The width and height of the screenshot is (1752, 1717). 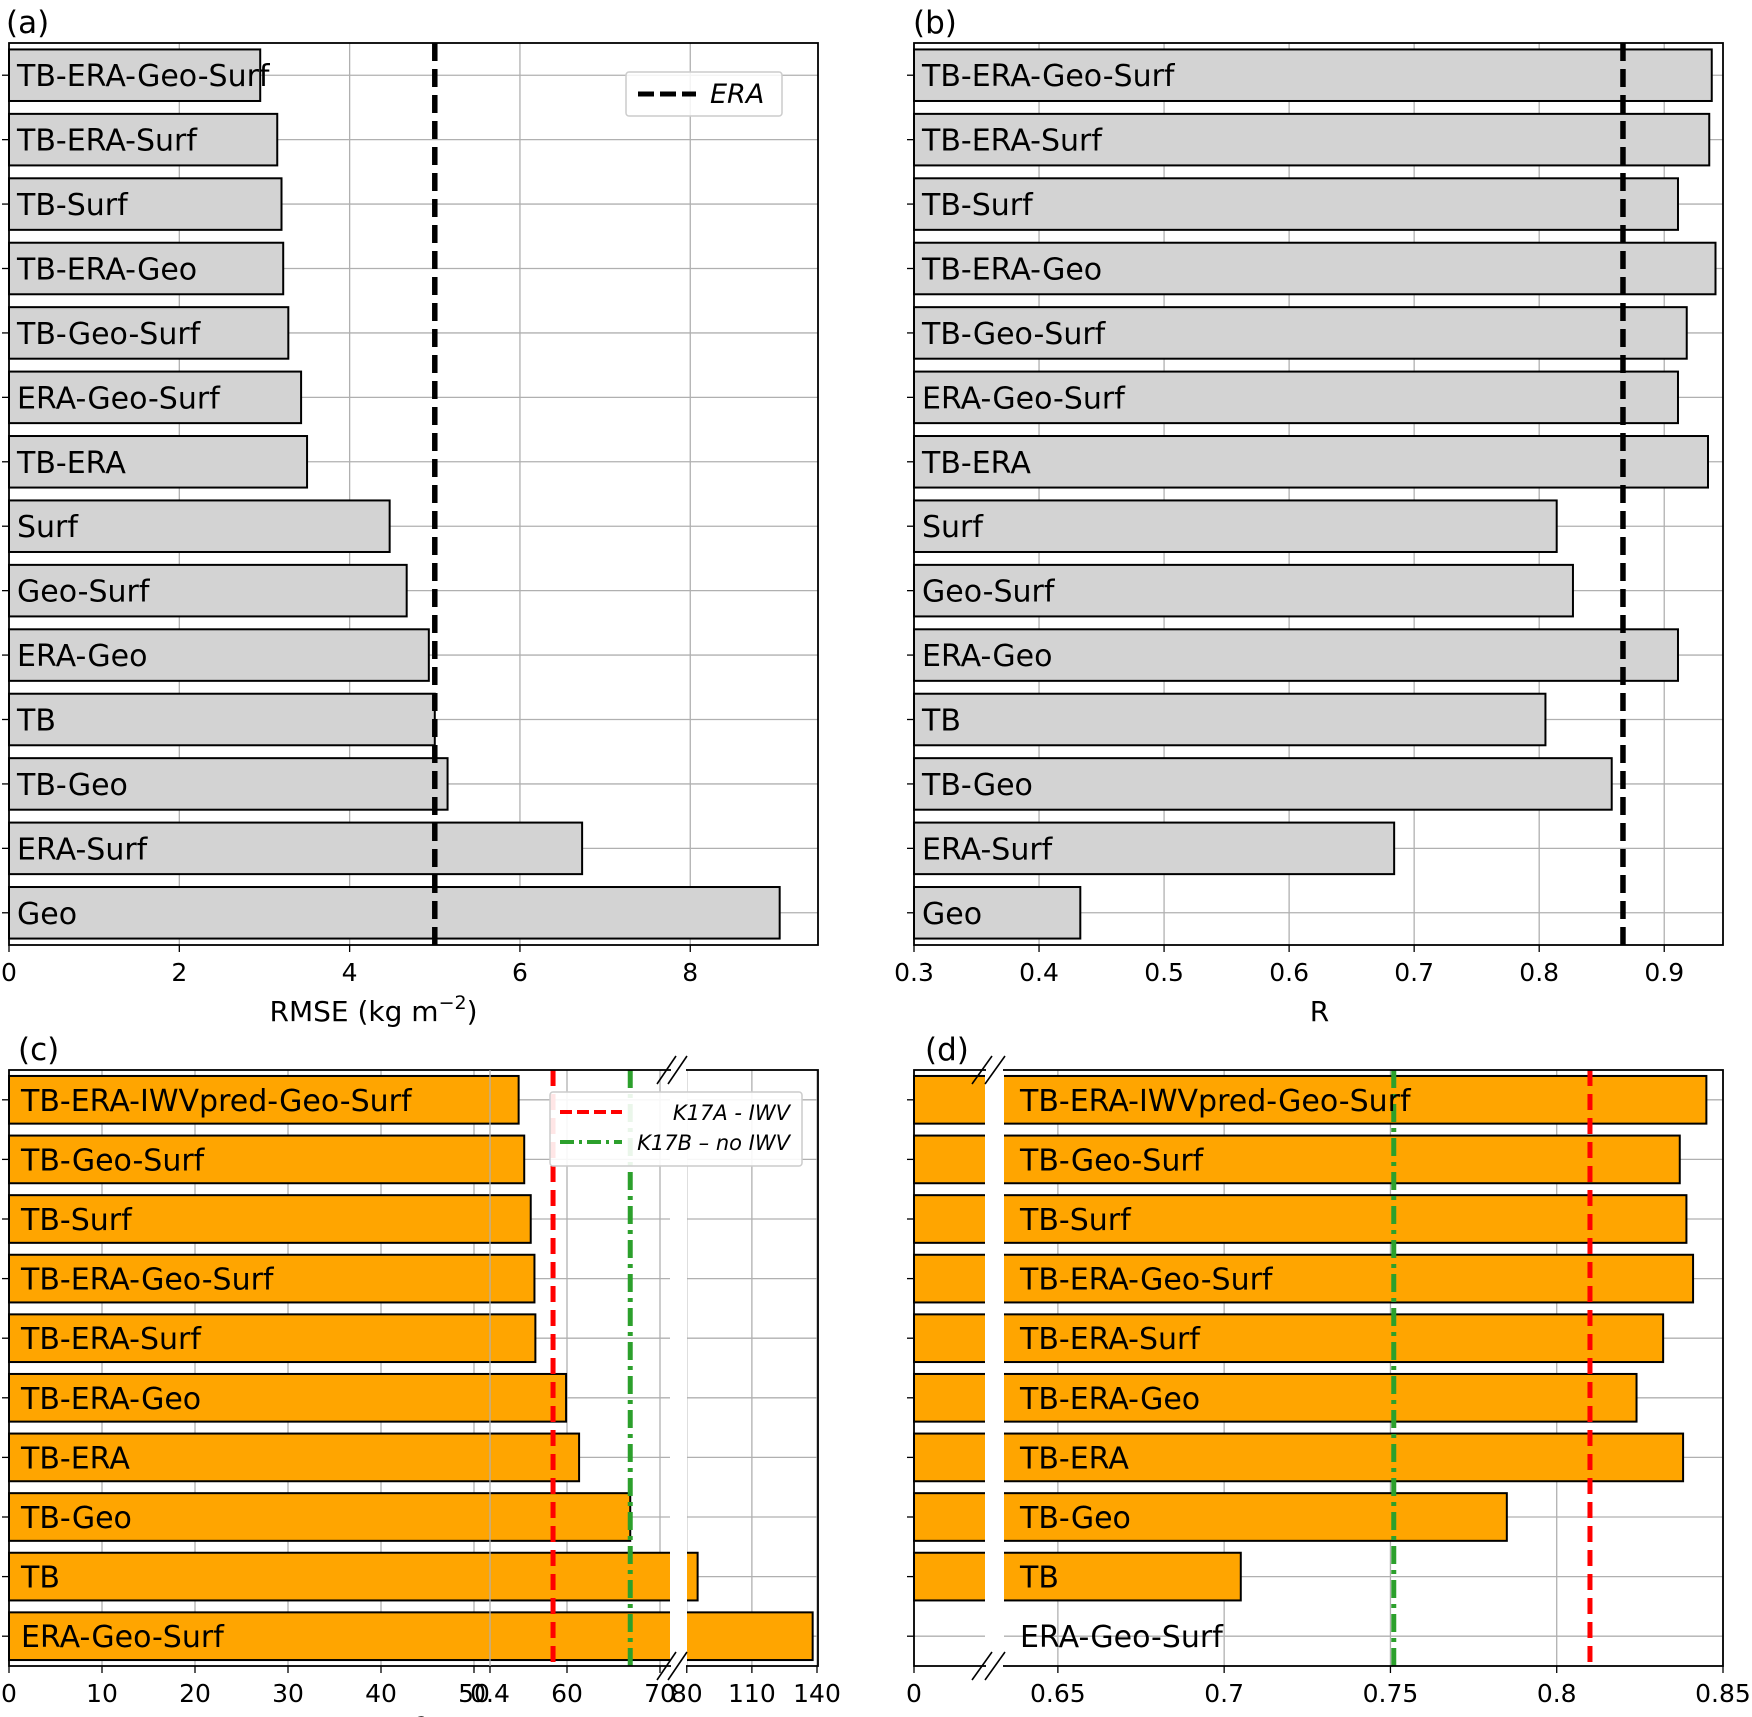 What do you see at coordinates (102, 1693) in the screenshot?
I see `x-tick-label: 10` at bounding box center [102, 1693].